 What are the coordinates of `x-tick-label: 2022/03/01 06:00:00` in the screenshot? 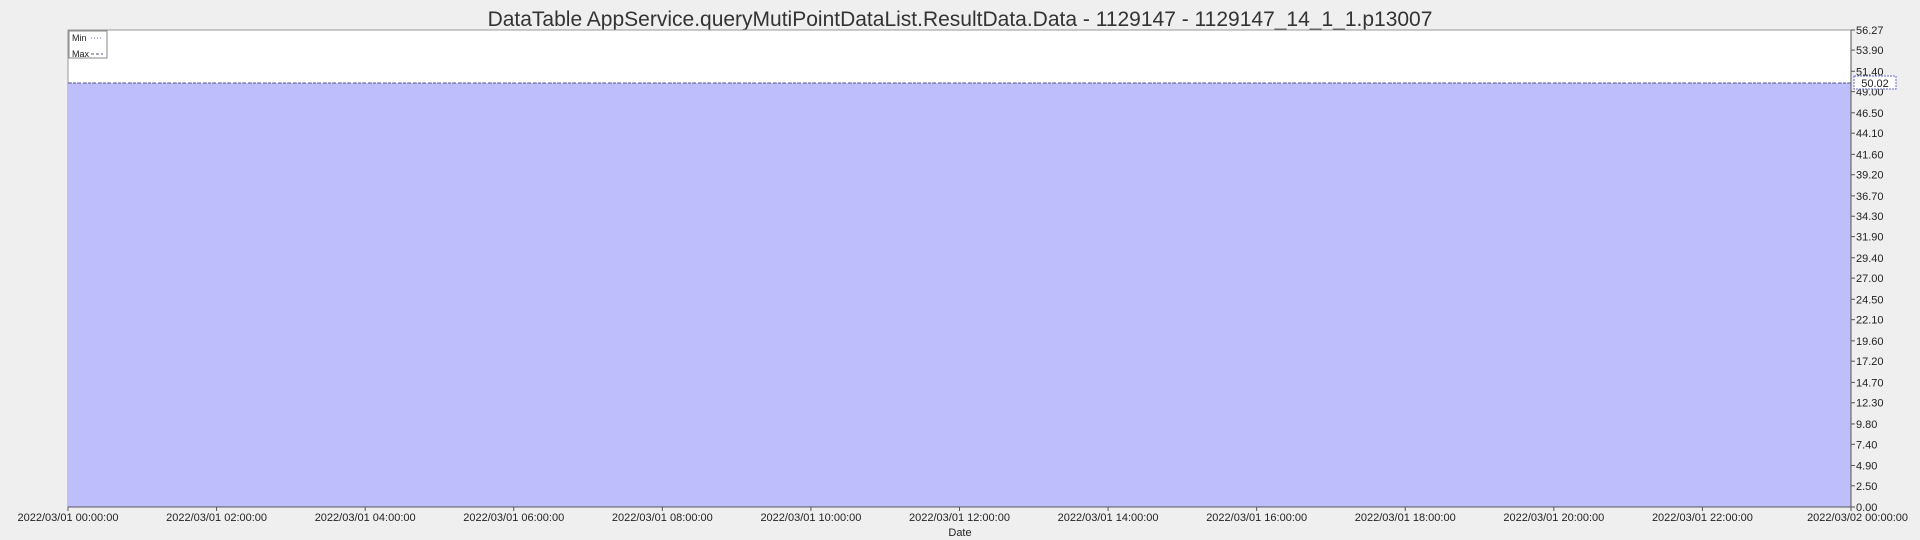 It's located at (513, 518).